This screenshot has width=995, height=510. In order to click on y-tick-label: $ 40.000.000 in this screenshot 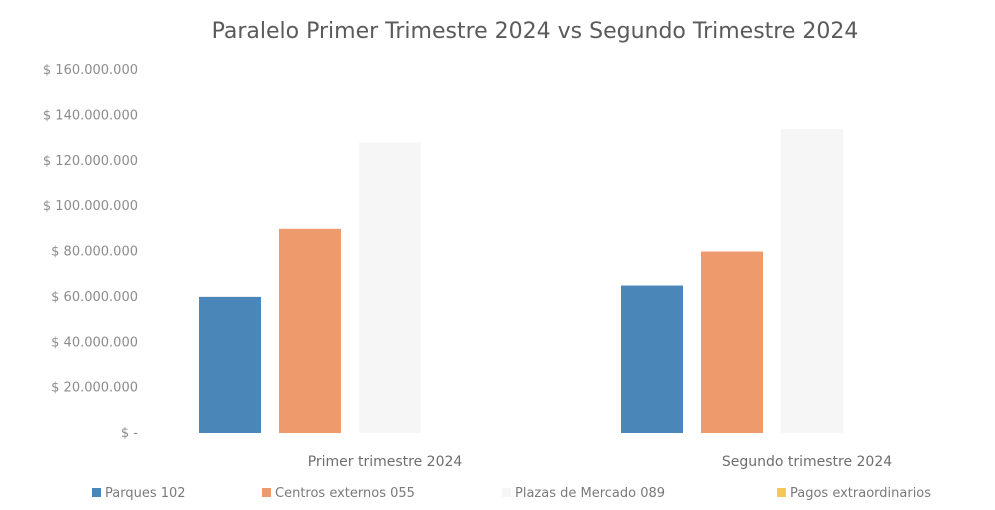, I will do `click(94, 342)`.